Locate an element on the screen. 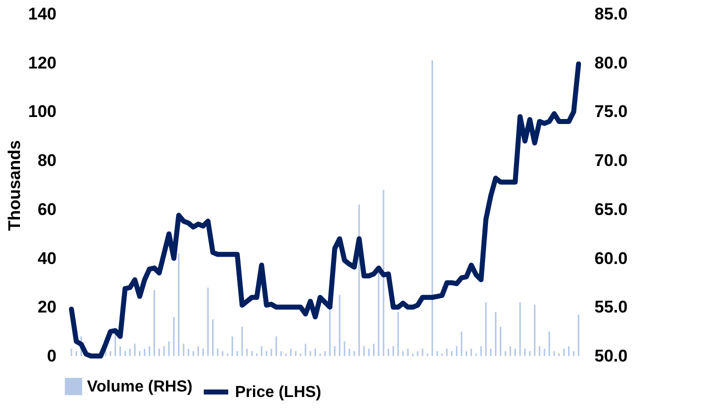  legend-label: Volume (RHS) is located at coordinates (139, 387).